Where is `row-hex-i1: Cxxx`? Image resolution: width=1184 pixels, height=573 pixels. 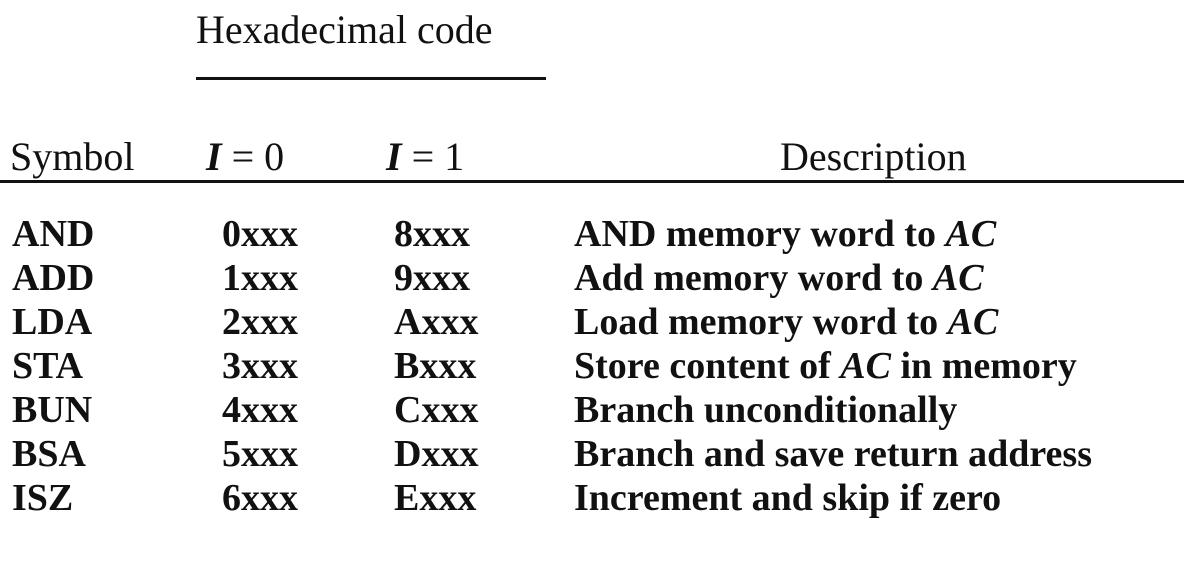
row-hex-i1: Cxxx is located at coordinates (436, 410).